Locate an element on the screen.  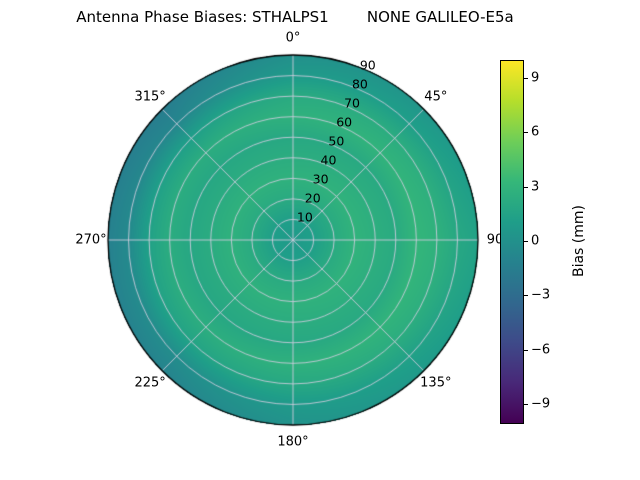
radial-tick-label: 80 is located at coordinates (359, 84).